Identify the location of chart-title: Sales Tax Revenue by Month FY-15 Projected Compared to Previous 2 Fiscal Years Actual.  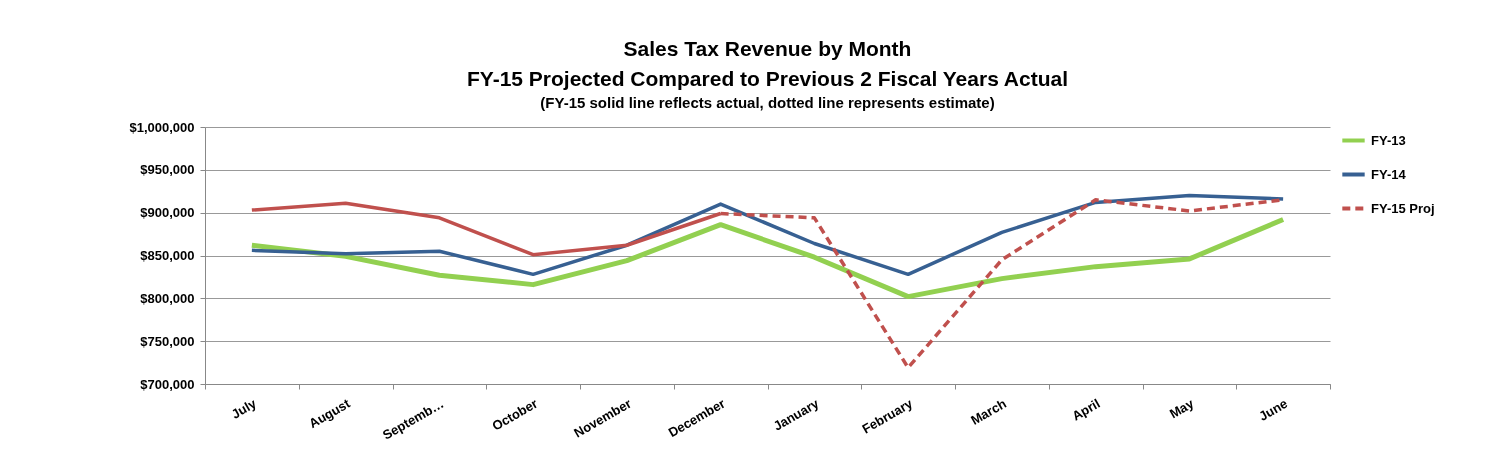
(767, 63).